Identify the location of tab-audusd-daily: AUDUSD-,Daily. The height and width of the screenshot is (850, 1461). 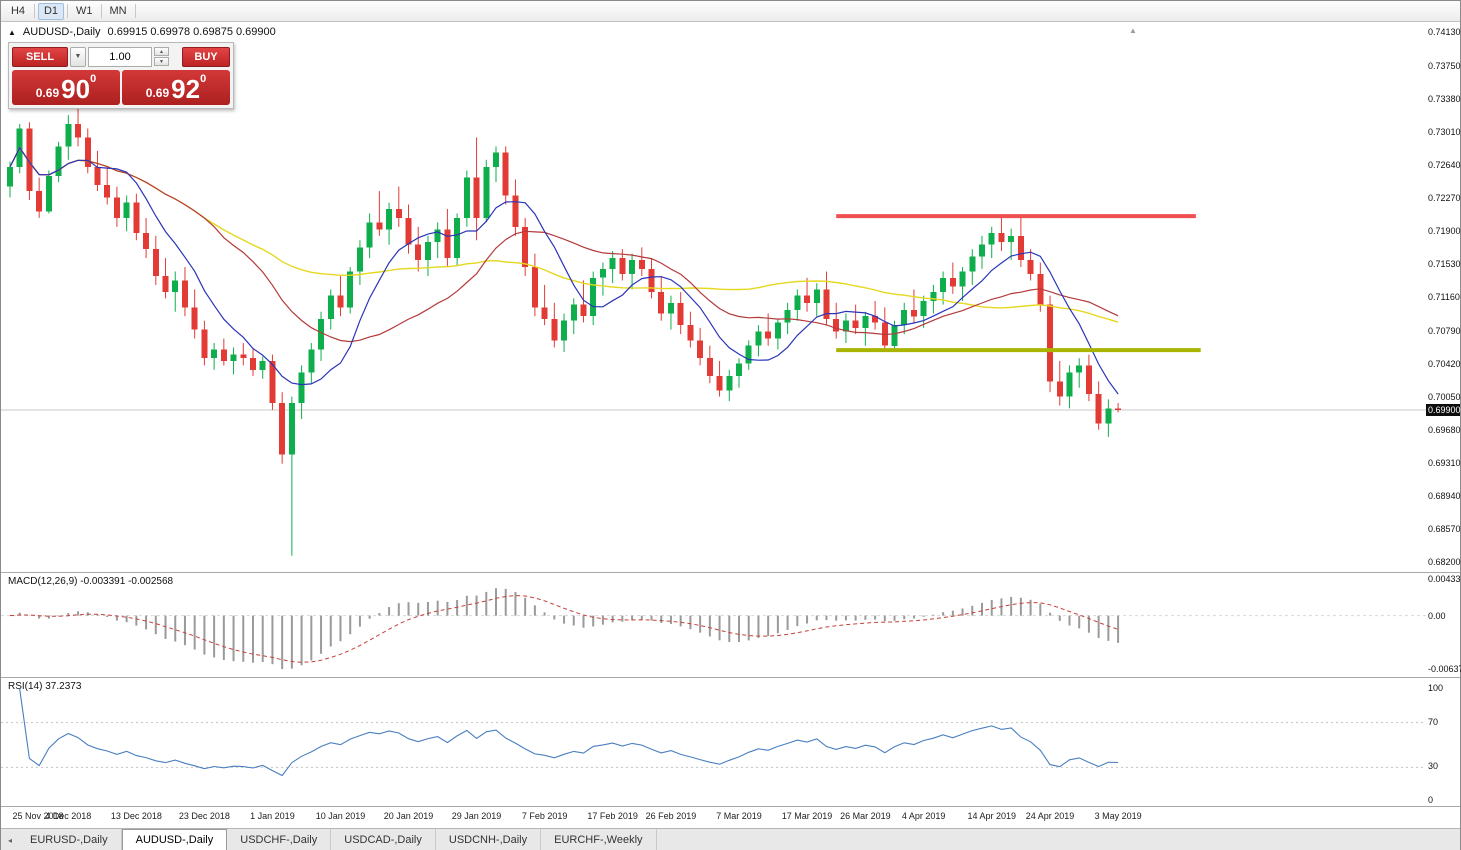
(174, 839).